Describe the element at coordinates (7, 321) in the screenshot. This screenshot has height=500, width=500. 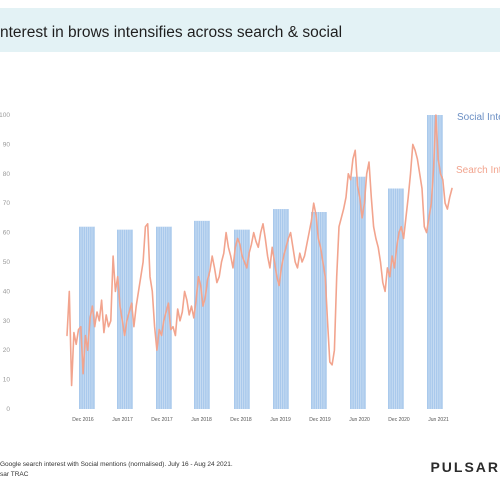
I see `y-tick-label: 30` at that location.